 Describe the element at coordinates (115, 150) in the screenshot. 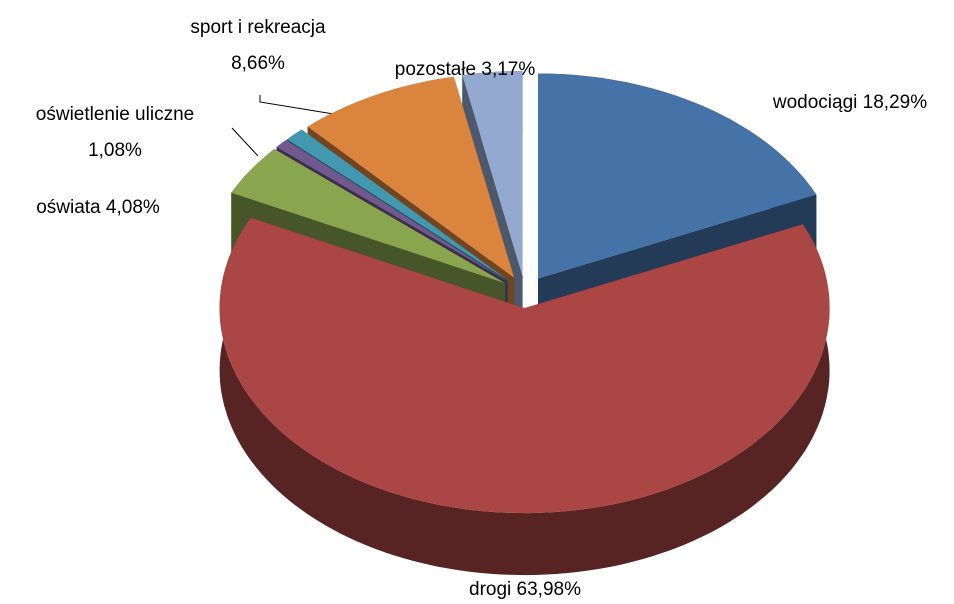

I see `data-label: 1,08%` at that location.